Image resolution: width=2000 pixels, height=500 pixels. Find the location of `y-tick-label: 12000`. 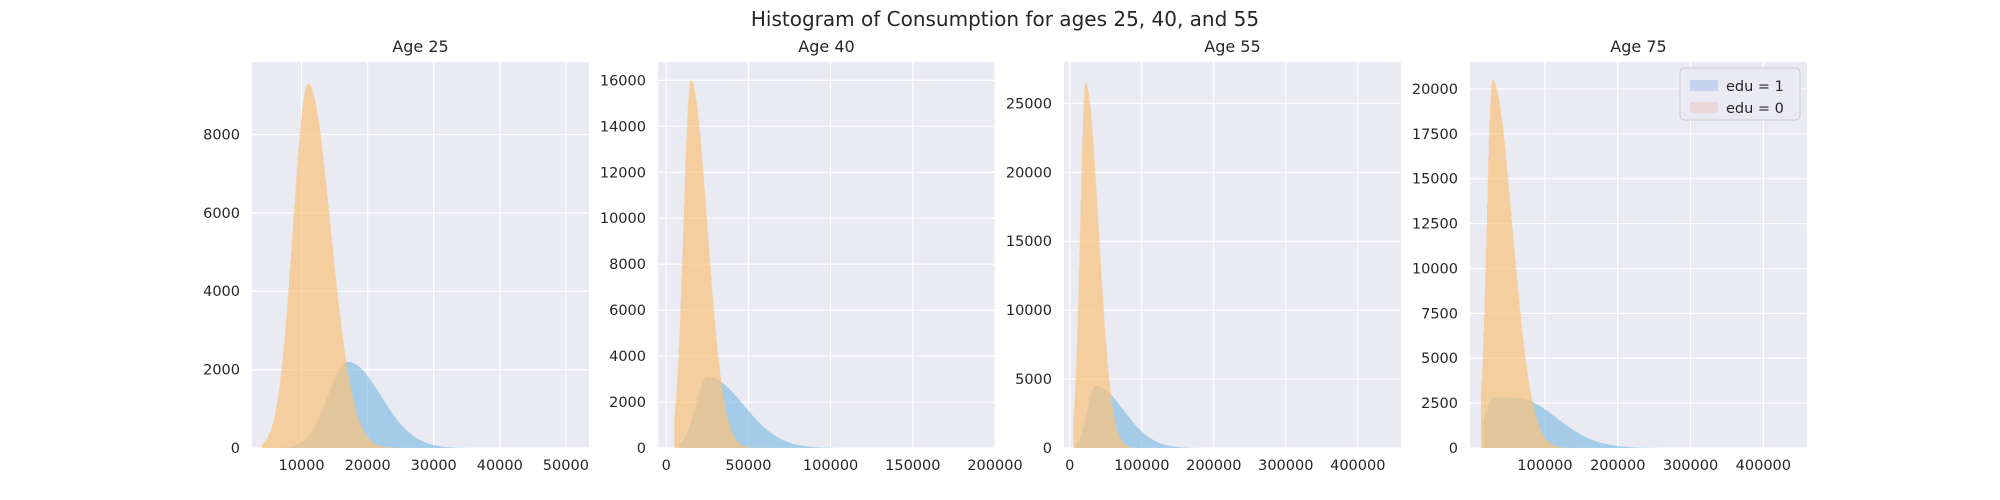

y-tick-label: 12000 is located at coordinates (623, 173).